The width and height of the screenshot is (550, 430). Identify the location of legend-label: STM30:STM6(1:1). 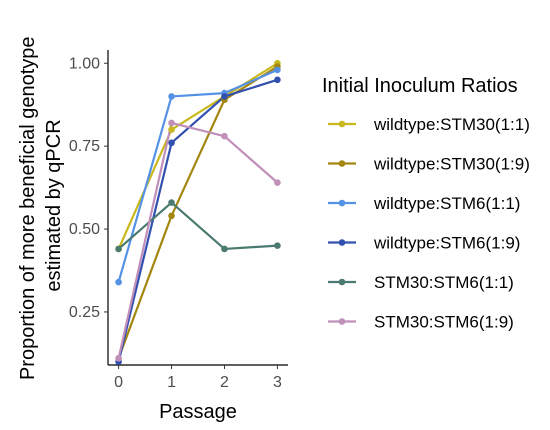
(444, 282).